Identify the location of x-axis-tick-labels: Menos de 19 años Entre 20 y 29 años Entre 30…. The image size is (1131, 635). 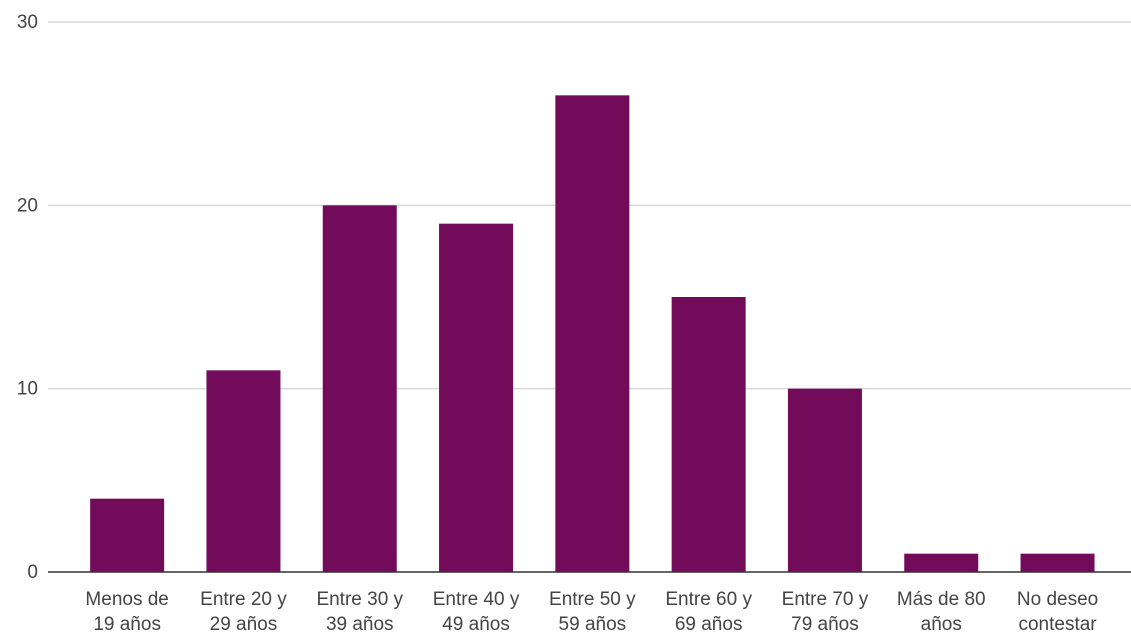
(591, 612).